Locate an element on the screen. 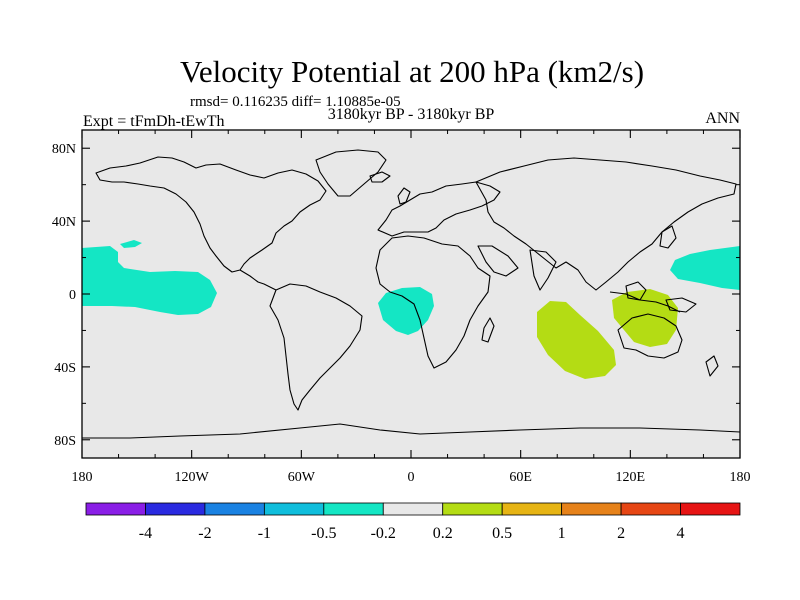 Image resolution: width=800 pixels, height=600 pixels. y-tick-label: 80S is located at coordinates (65, 441).